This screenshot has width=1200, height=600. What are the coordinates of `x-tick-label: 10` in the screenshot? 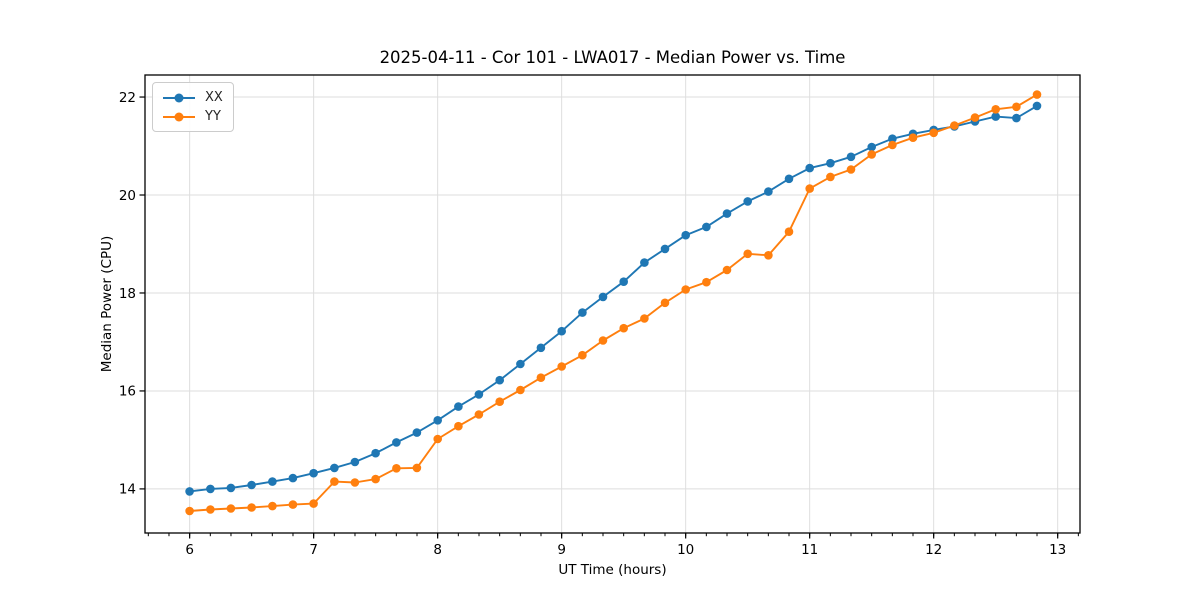 It's located at (685, 550).